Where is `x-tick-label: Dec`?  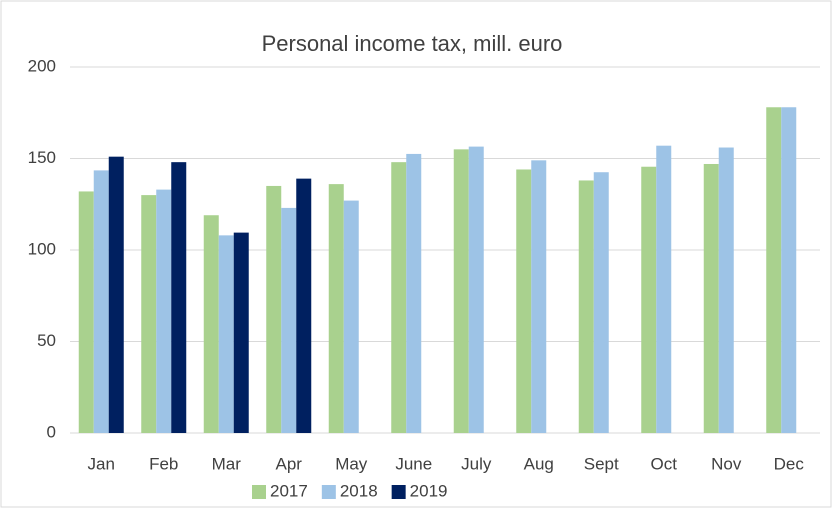 x-tick-label: Dec is located at coordinates (789, 463).